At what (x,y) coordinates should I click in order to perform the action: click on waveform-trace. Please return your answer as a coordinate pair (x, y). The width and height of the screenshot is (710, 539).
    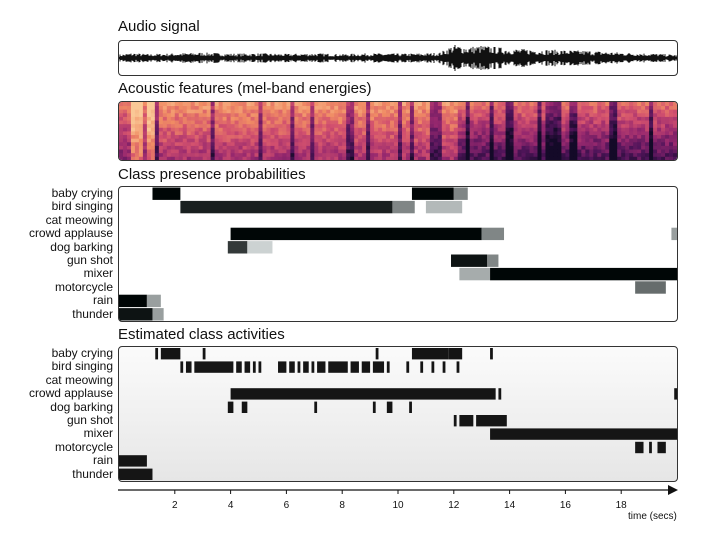
    Looking at the image, I should click on (398, 58).